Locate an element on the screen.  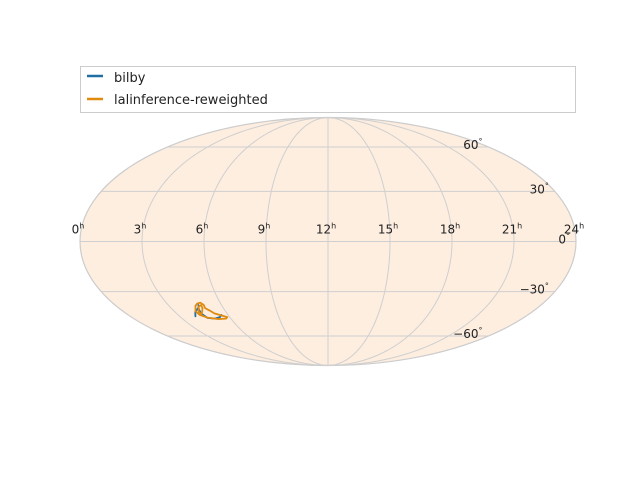
ra-tick-label-15h: 15h is located at coordinates (388, 229).